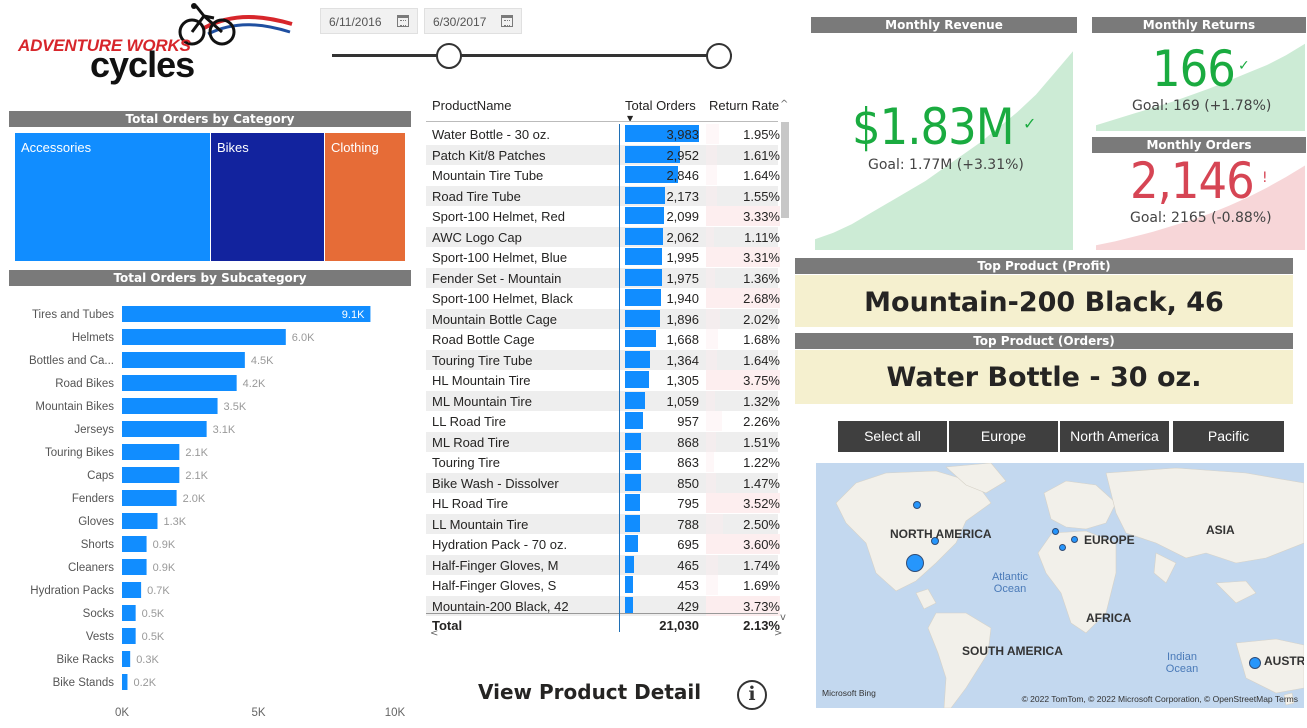 This screenshot has height=728, width=1307. What do you see at coordinates (744, 105) in the screenshot?
I see `column-header-return-rate: Return Rate` at bounding box center [744, 105].